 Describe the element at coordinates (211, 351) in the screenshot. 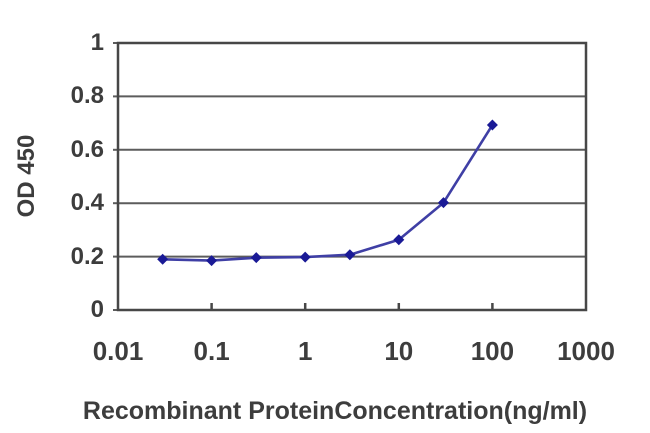

I see `x-tick-label: 0.1` at that location.